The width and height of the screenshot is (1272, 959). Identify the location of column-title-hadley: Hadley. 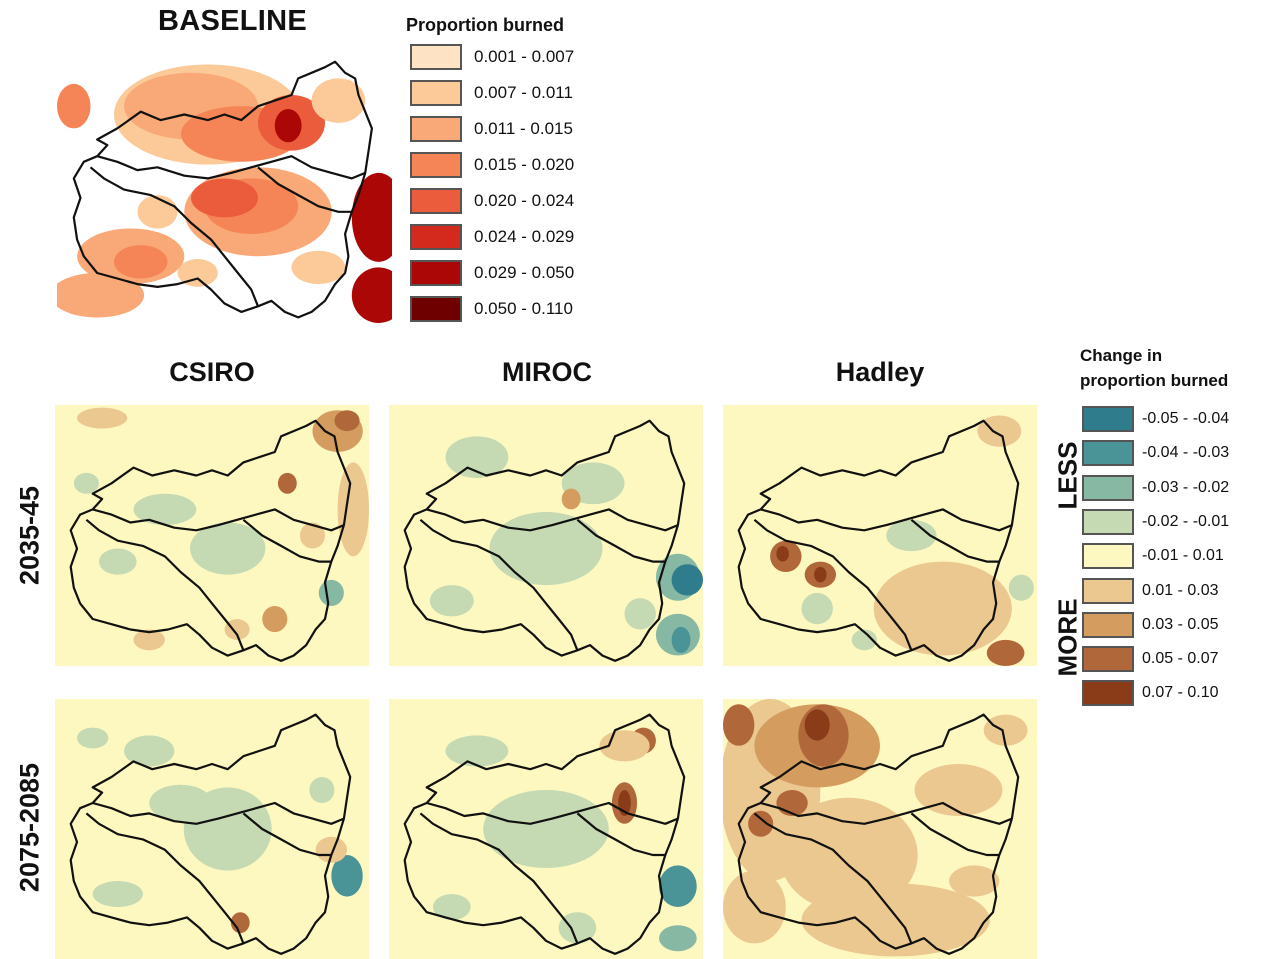
(880, 372).